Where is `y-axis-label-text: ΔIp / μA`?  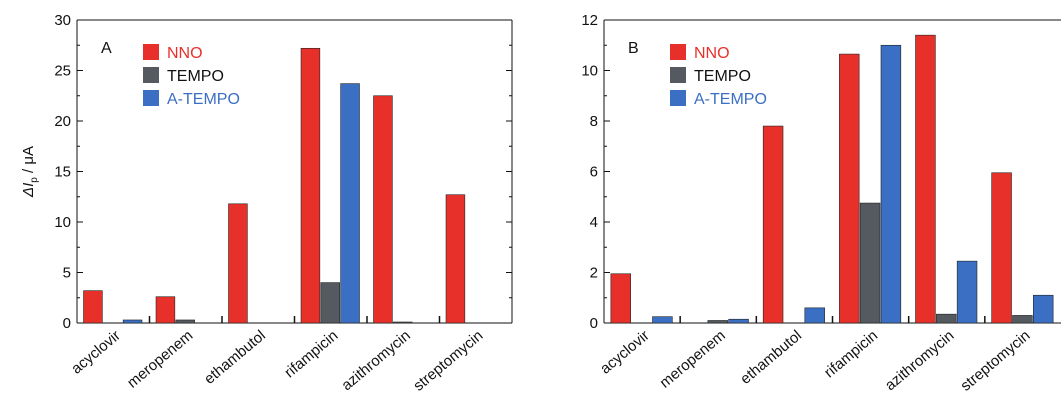 y-axis-label-text: ΔIp / μA is located at coordinates (30, 172).